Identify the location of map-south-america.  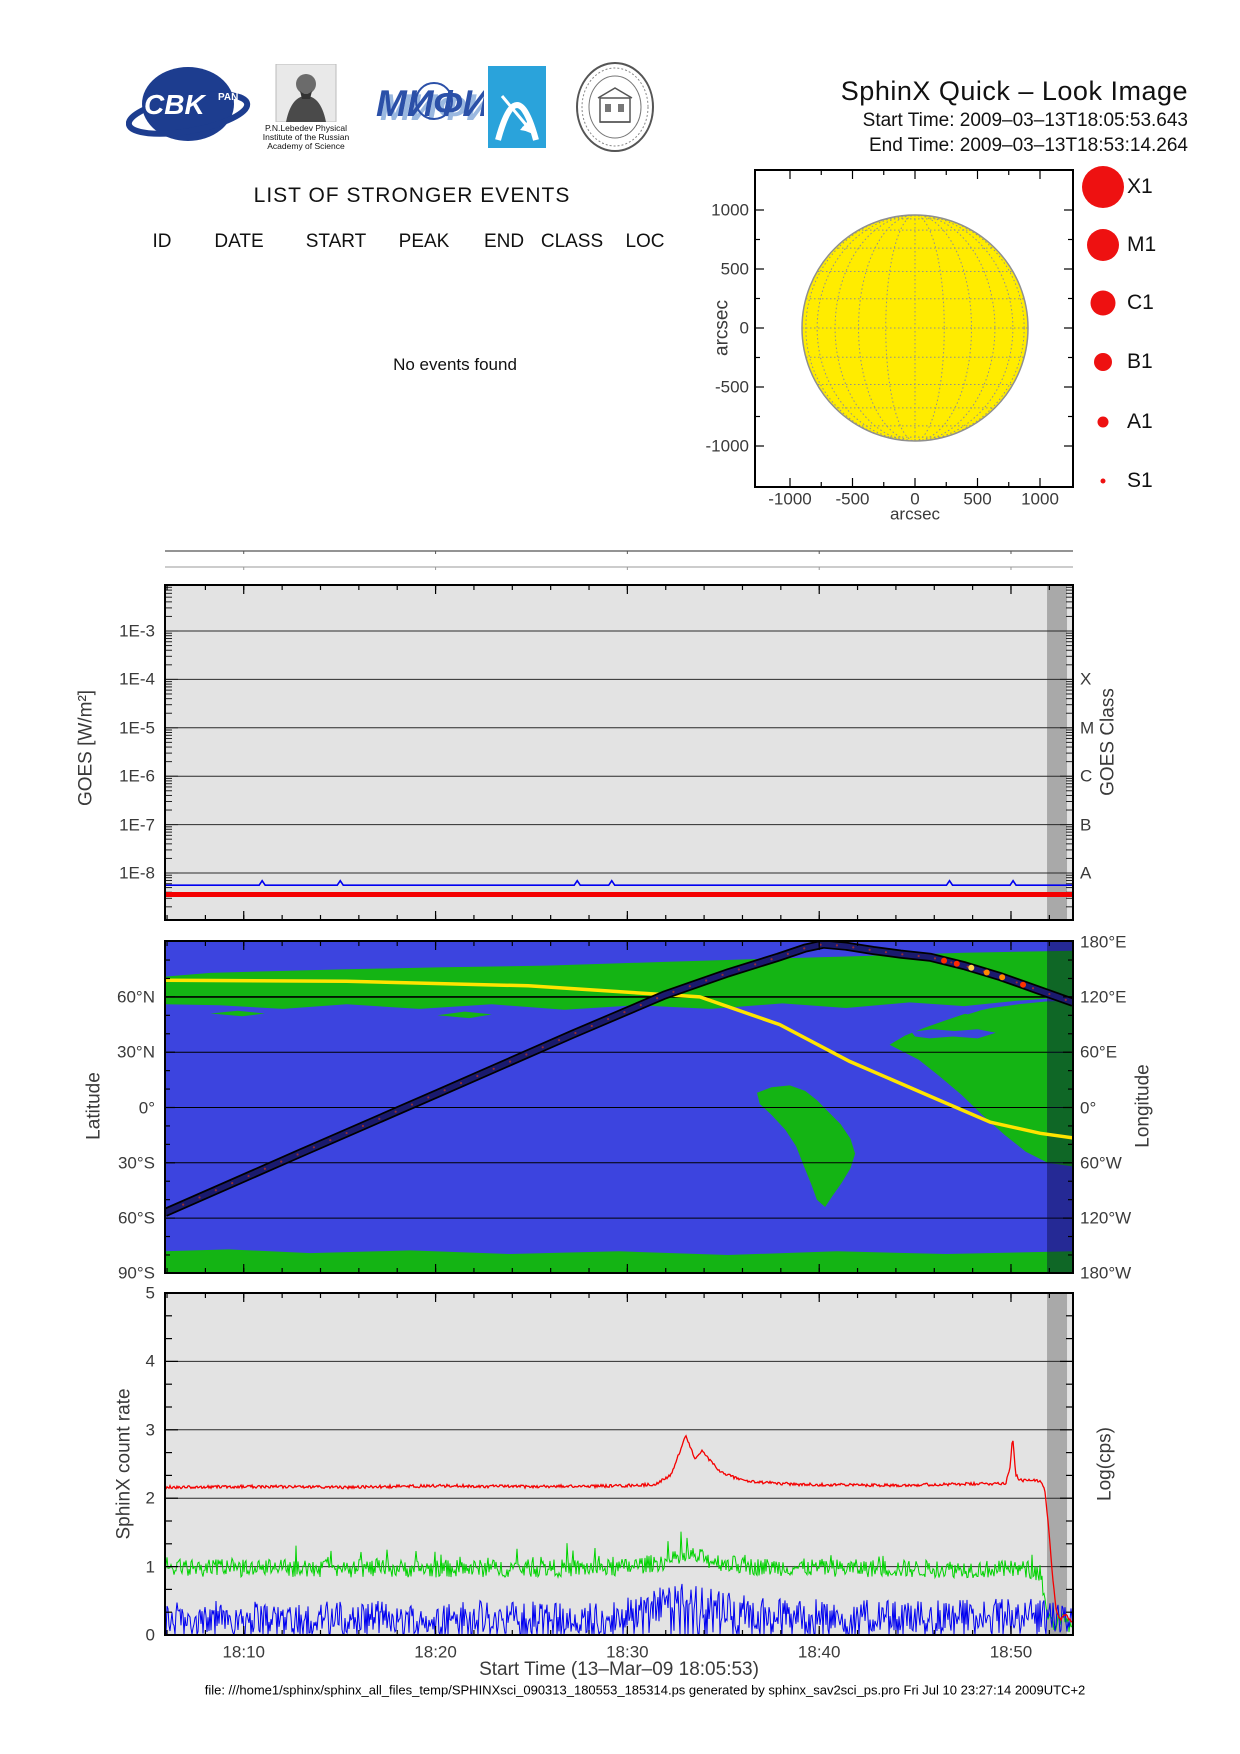
(806, 1146).